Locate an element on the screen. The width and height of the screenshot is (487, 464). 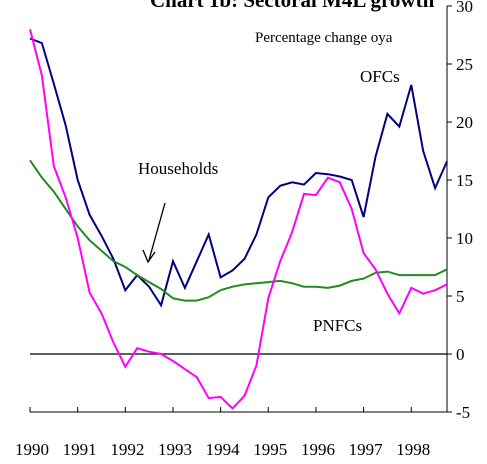
y-tick-label: 30 is located at coordinates (464, 8).